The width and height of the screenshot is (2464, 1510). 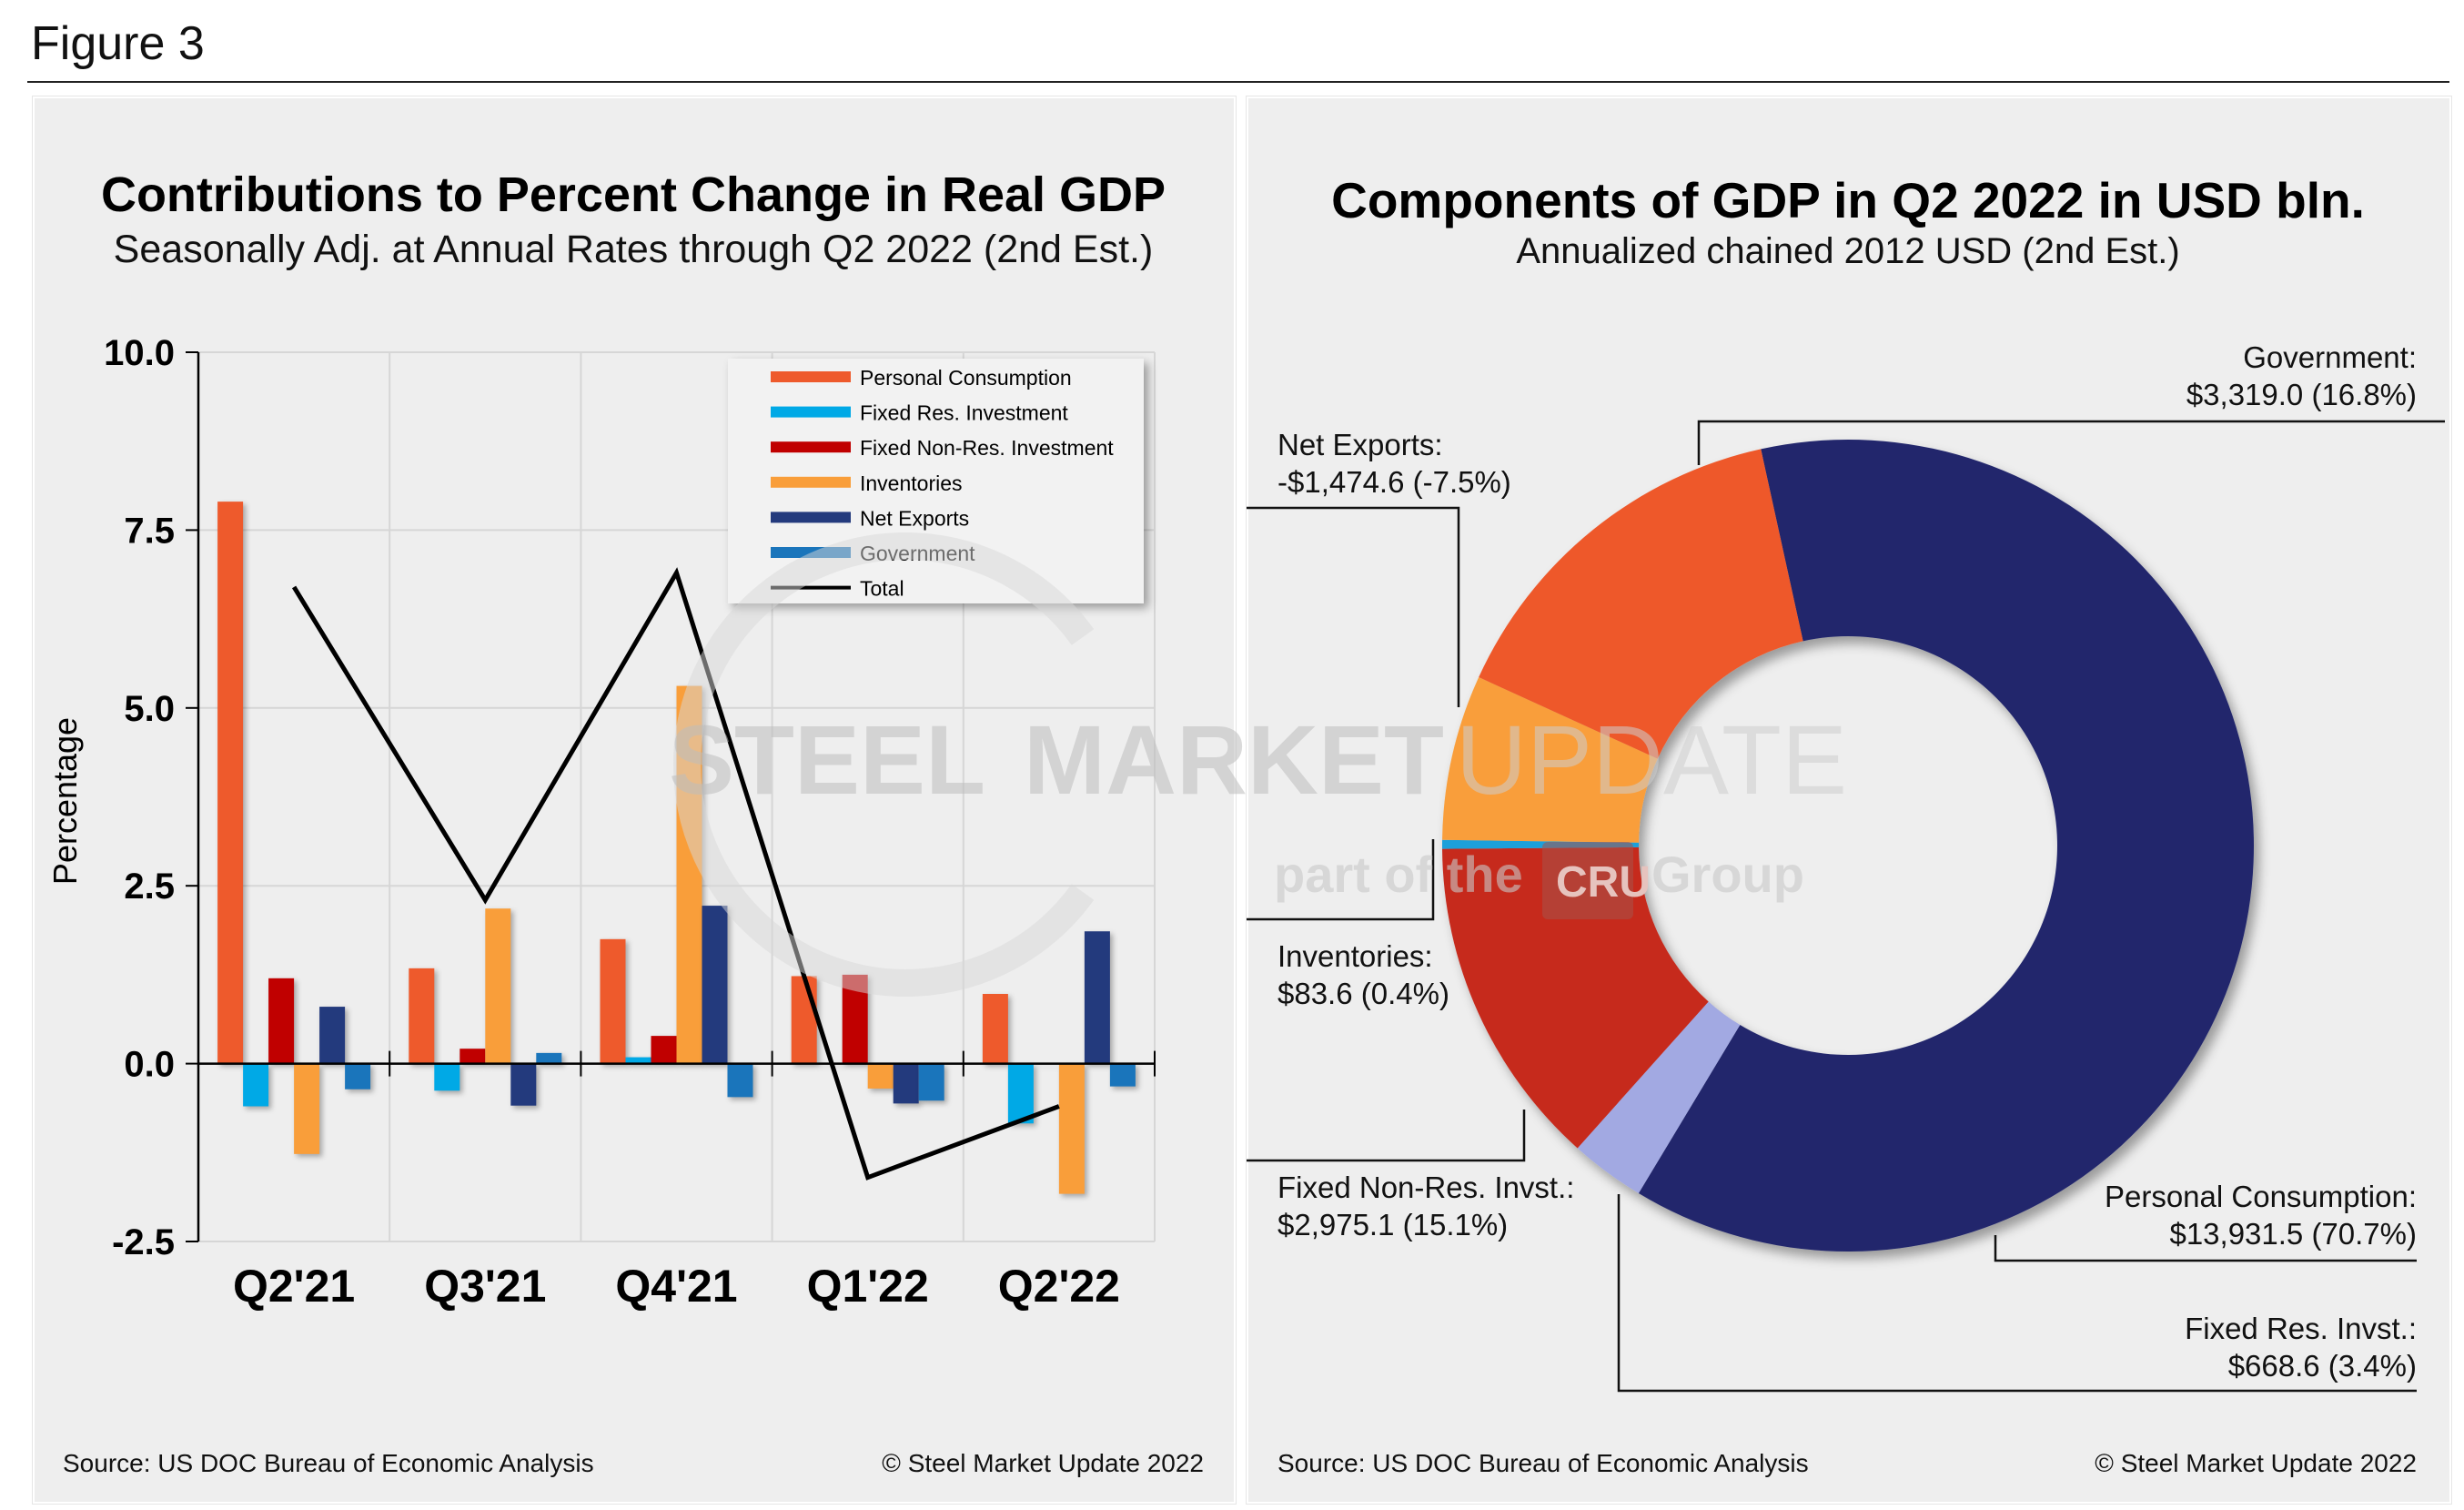 I want to click on donut-slice-fixed-non-res-invst, so click(x=1575, y=998).